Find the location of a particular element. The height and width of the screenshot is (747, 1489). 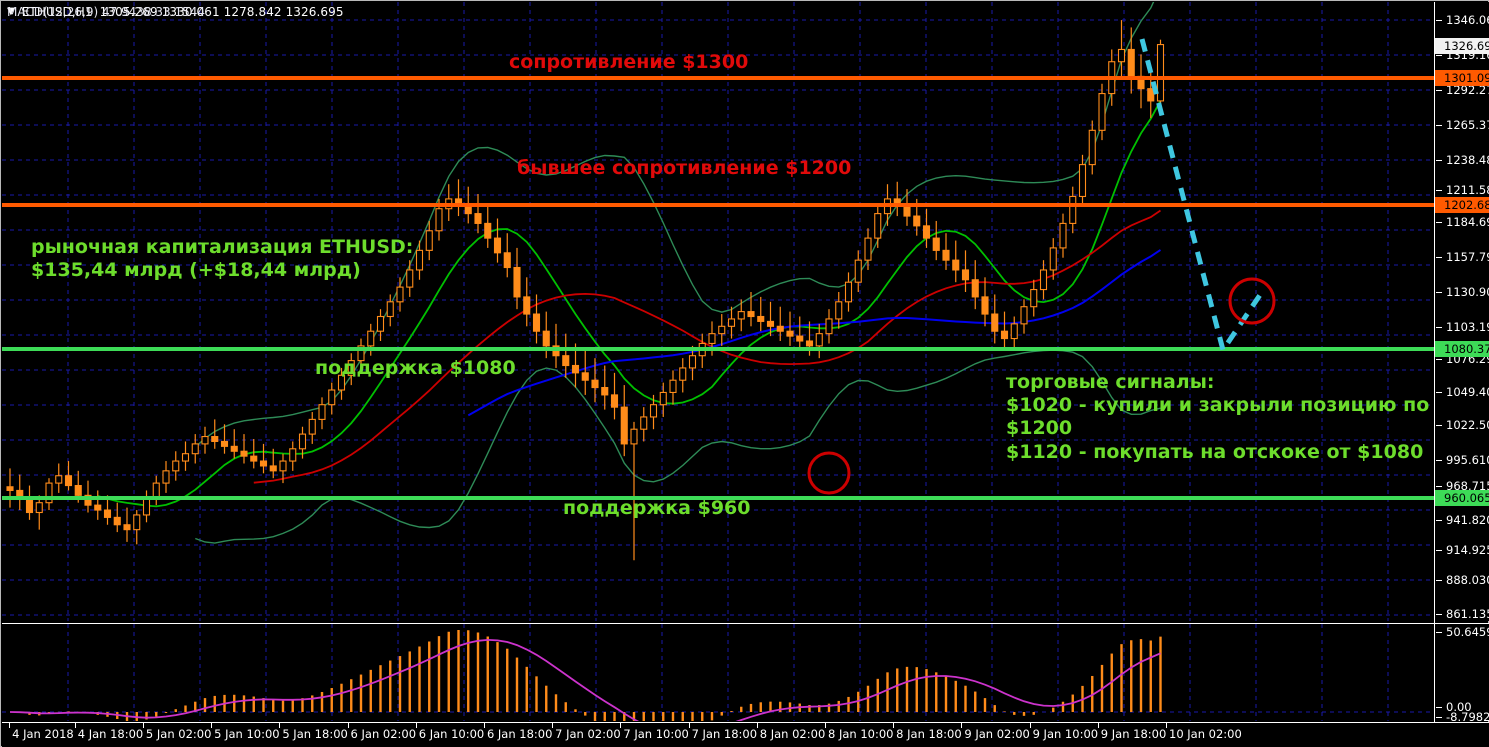

macd-canvas is located at coordinates (718, 672).